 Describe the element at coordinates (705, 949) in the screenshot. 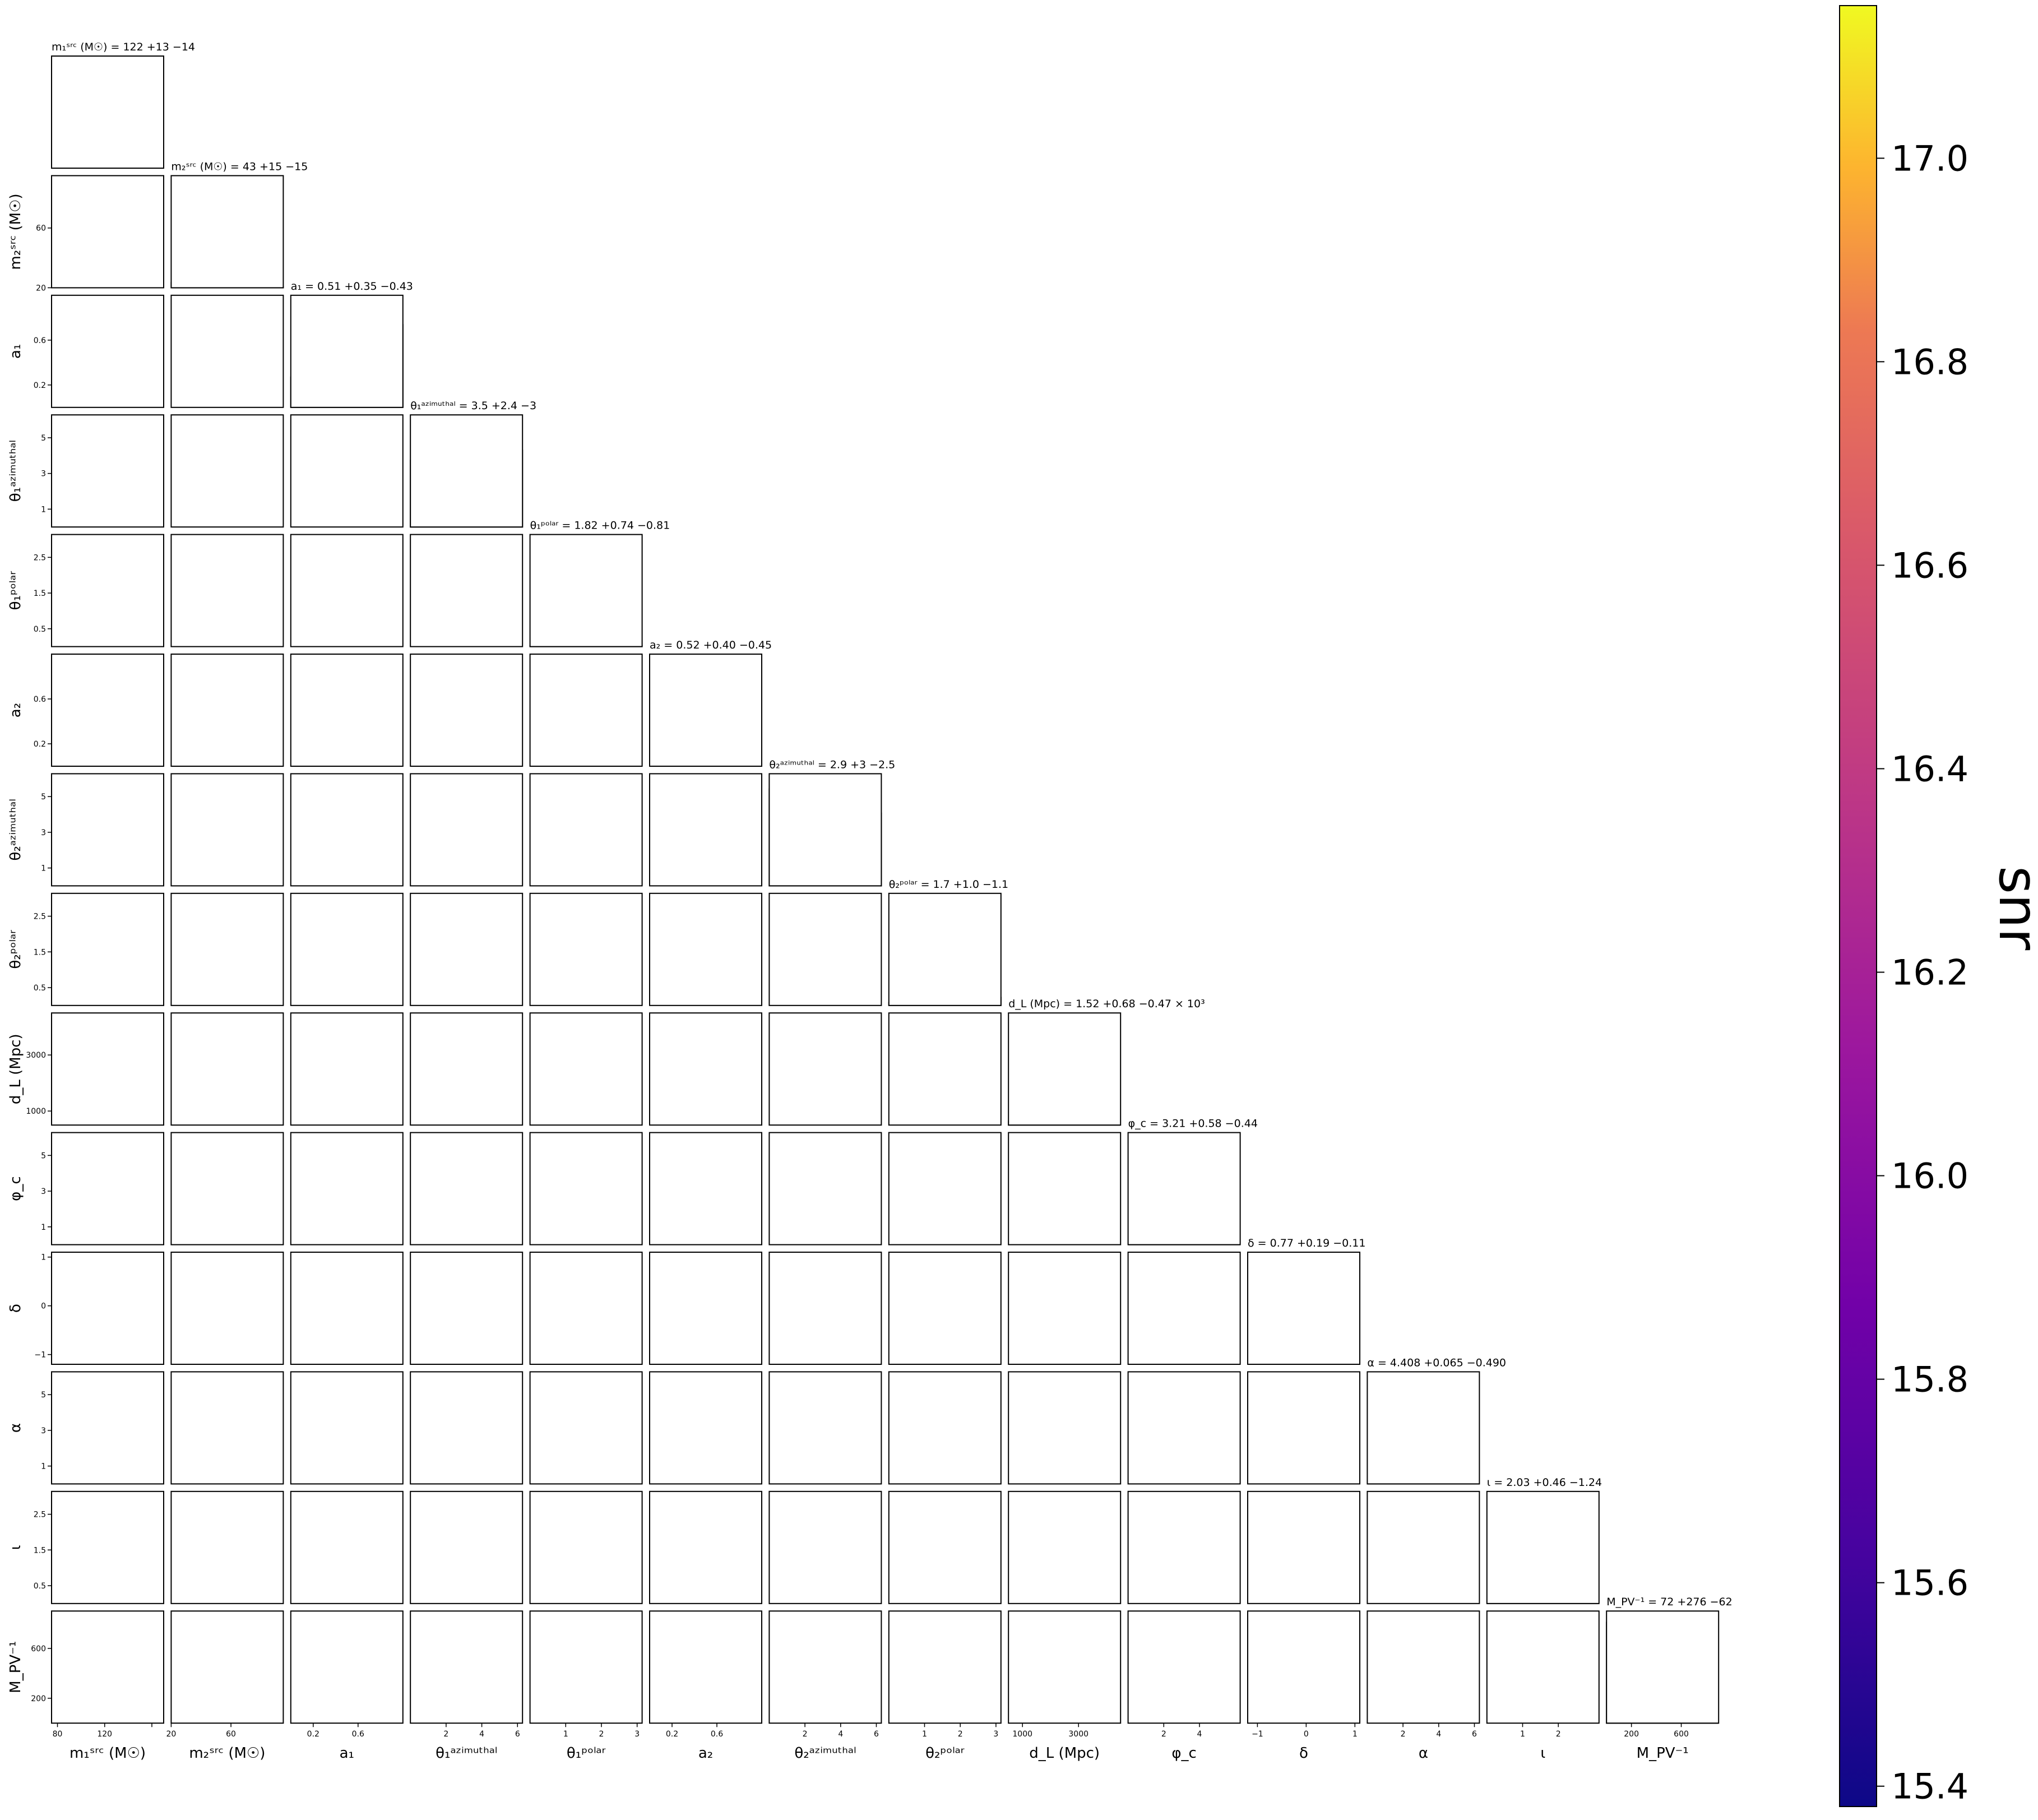

I see `joint-panel-7-5: 50%90%` at that location.